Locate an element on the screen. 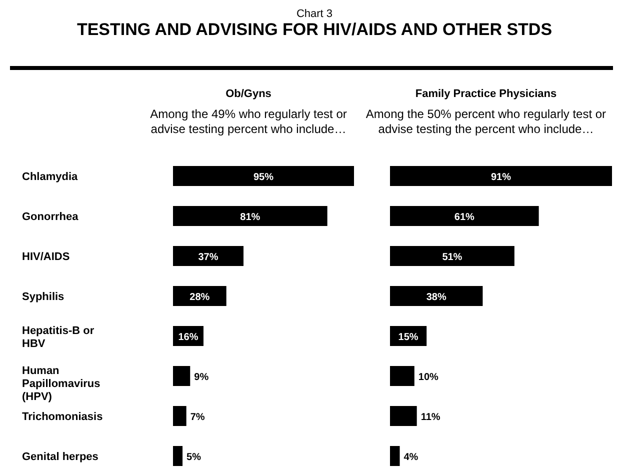 The width and height of the screenshot is (629, 474). text: TESTING AND ADVISING FOR HIV/AIDS AND OTHER STDS is located at coordinates (315, 30).